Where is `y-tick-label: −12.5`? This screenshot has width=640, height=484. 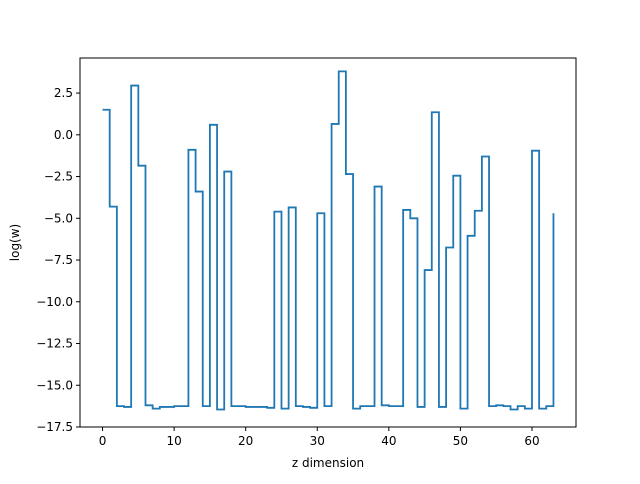 y-tick-label: −12.5 is located at coordinates (54, 344).